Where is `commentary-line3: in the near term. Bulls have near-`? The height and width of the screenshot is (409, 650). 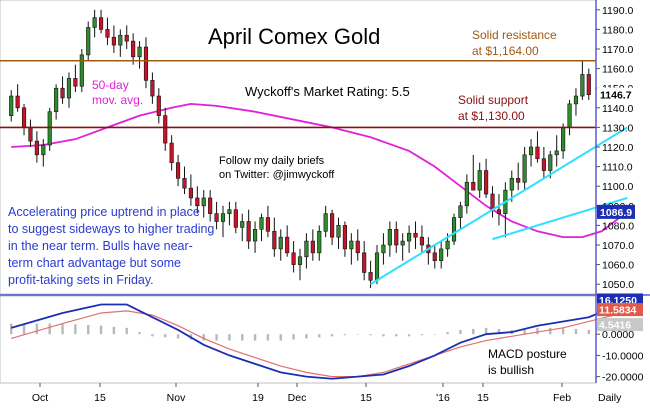
commentary-line3: in the near term. Bulls have near- is located at coordinates (100, 246).